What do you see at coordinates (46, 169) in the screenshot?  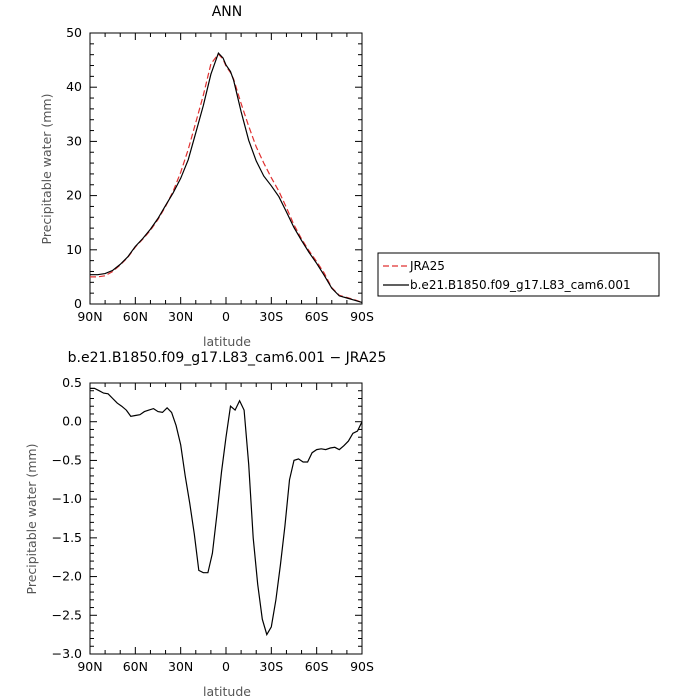 I see `top-y-axis-label: Precipitable water (mm)` at bounding box center [46, 169].